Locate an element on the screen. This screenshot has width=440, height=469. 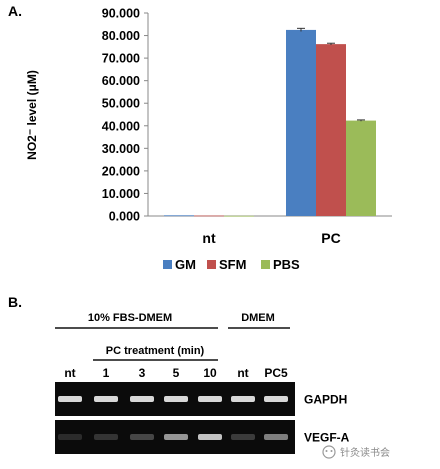
panel-a-label: A. is located at coordinates (15, 11).